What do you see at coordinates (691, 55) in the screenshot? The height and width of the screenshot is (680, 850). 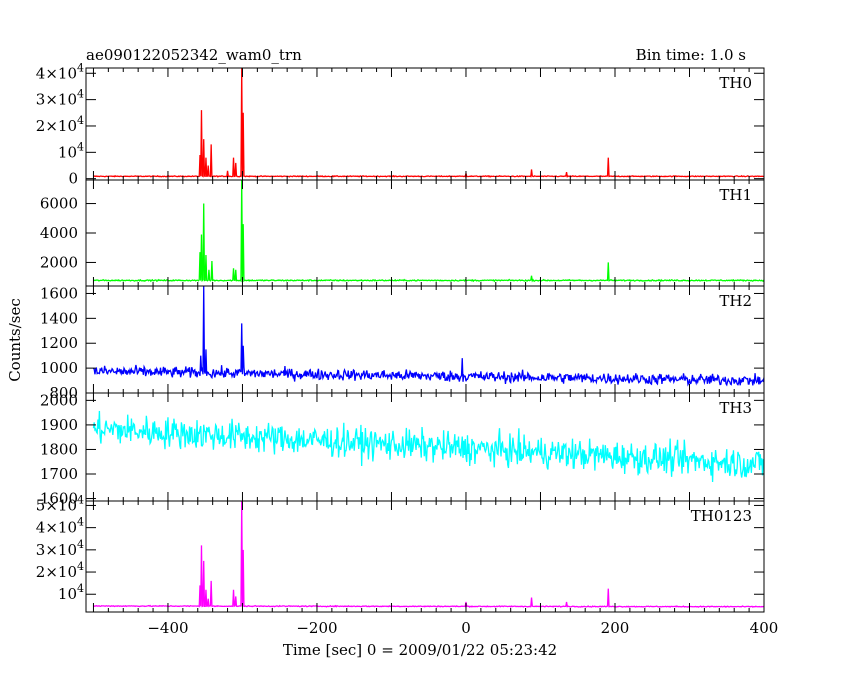 I see `bin-time-label: Bin time: 1.0 s` at bounding box center [691, 55].